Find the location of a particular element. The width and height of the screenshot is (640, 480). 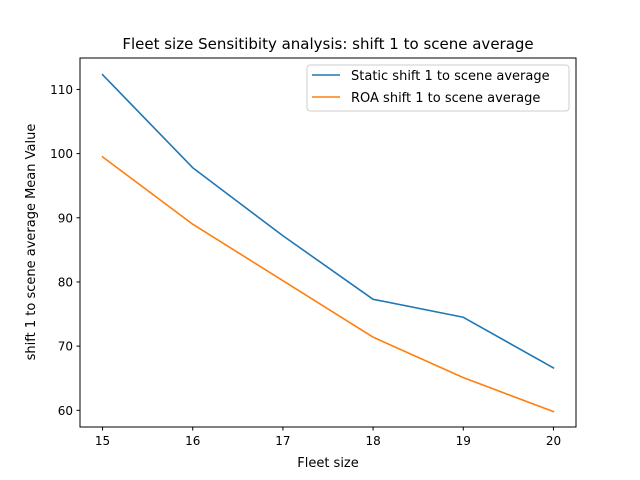

legend-box is located at coordinates (438, 88).